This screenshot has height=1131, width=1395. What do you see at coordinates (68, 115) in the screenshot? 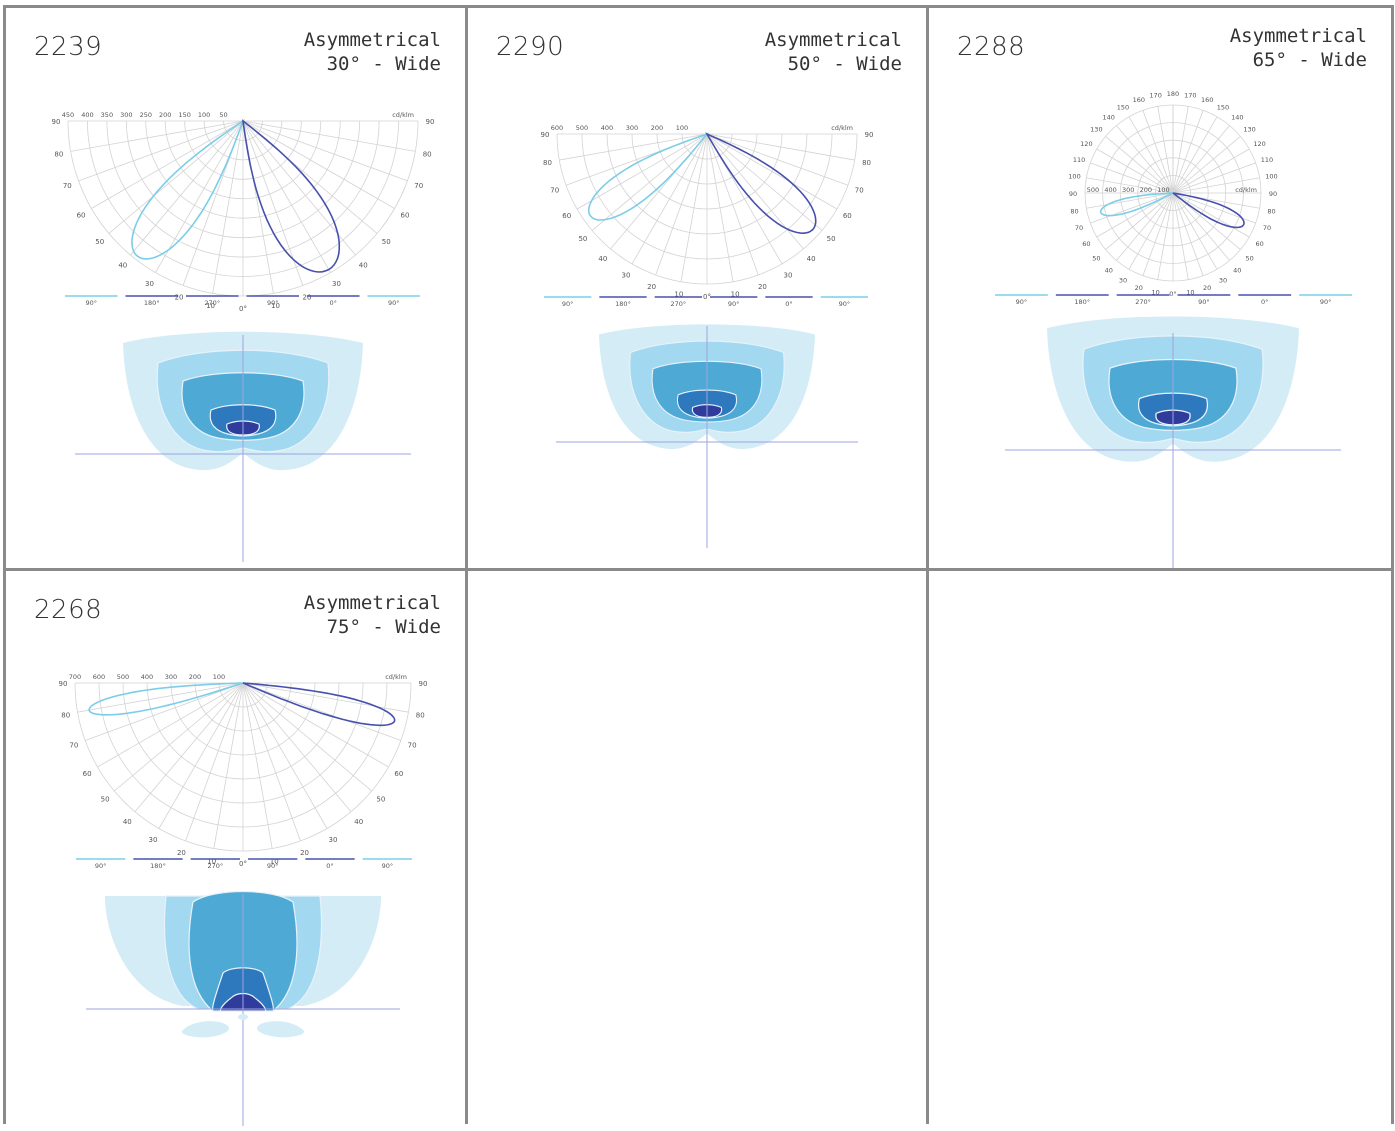
I see `intensity-scale-label: 450` at bounding box center [68, 115].